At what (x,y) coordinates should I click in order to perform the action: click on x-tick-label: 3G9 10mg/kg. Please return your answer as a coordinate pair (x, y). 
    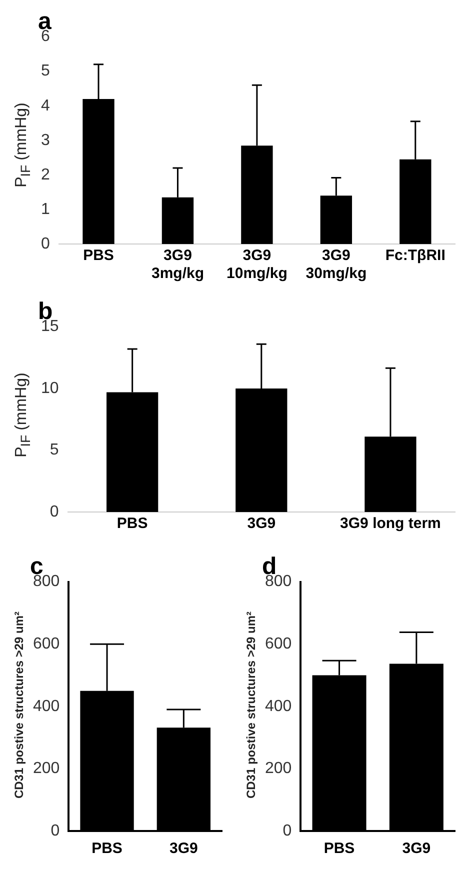
    Looking at the image, I should click on (257, 264).